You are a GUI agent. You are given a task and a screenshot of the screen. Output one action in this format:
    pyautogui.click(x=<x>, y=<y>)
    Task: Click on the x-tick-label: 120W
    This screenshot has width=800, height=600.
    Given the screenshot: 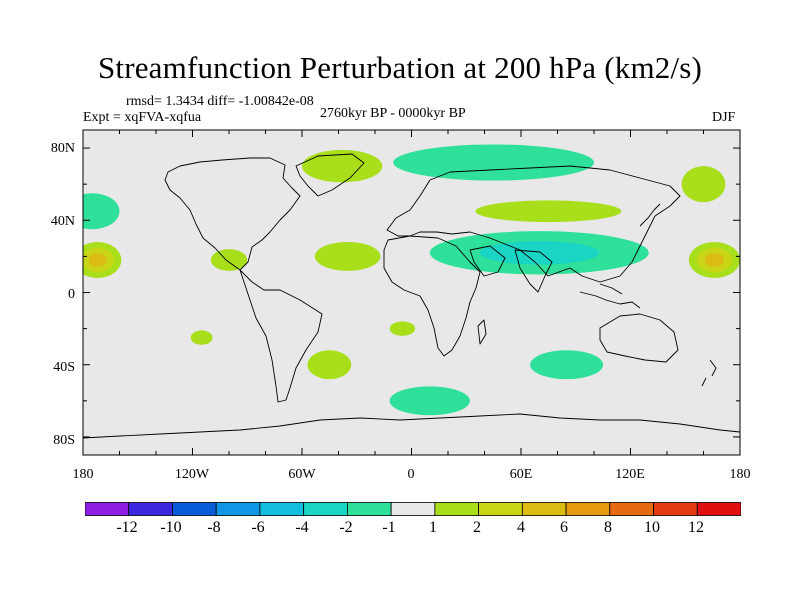 What is the action you would take?
    pyautogui.click(x=192, y=474)
    